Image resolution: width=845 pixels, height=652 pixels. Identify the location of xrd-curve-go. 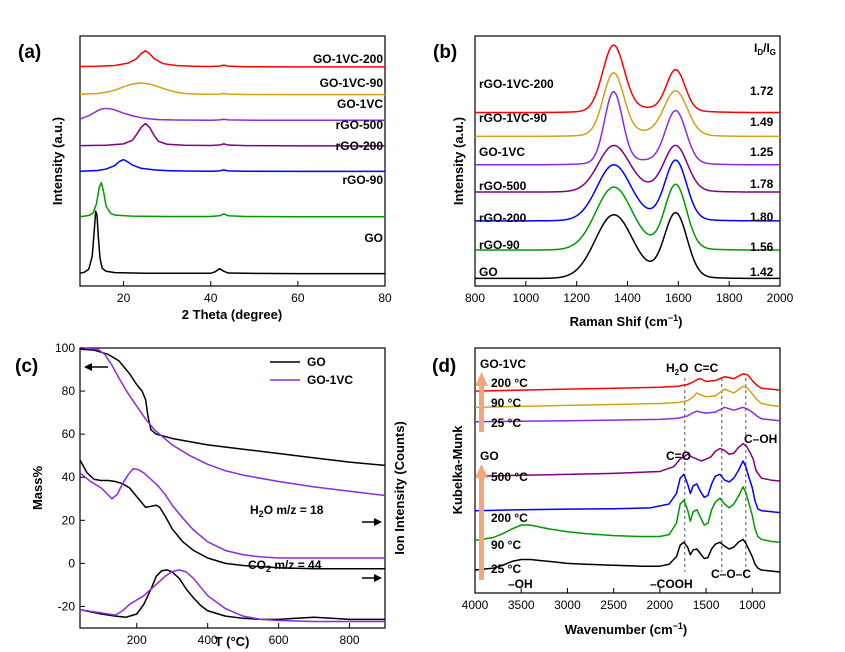
(232, 242).